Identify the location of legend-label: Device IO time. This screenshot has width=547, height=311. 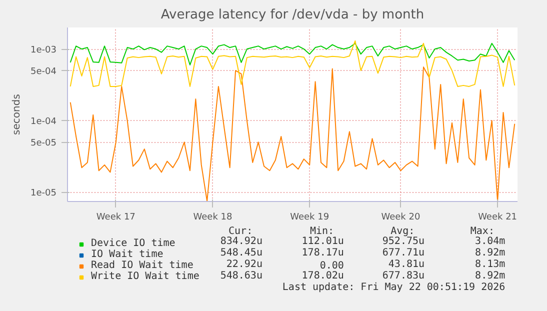
(133, 243).